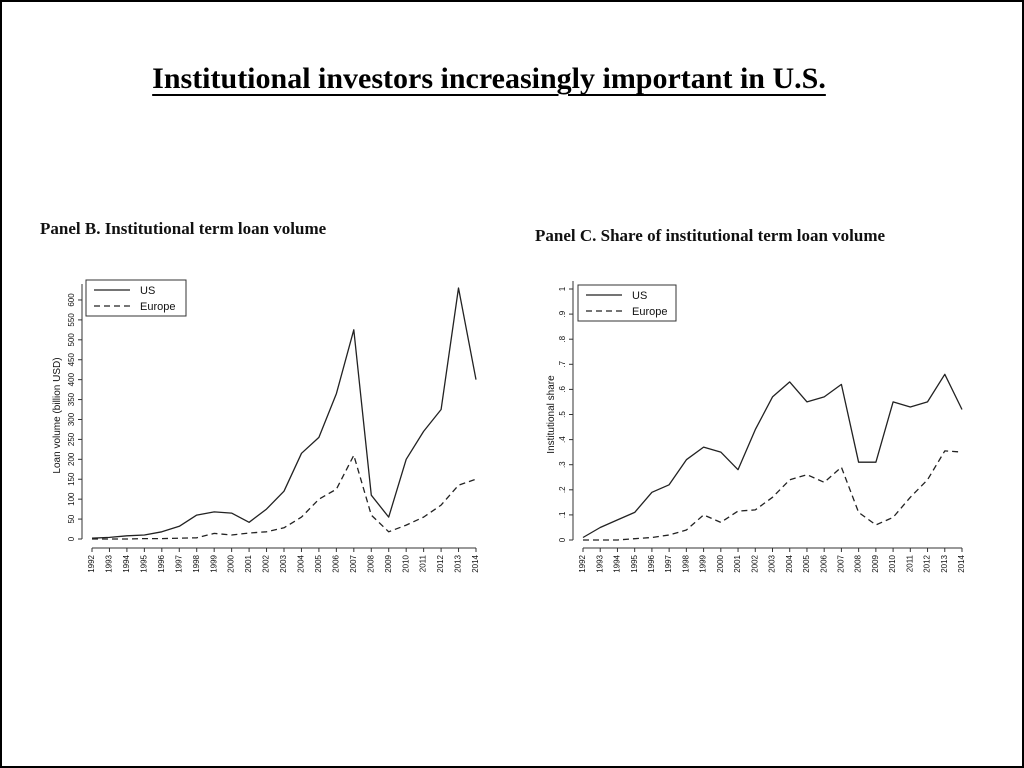  Describe the element at coordinates (71, 419) in the screenshot. I see `y-tick-label: 300` at that location.